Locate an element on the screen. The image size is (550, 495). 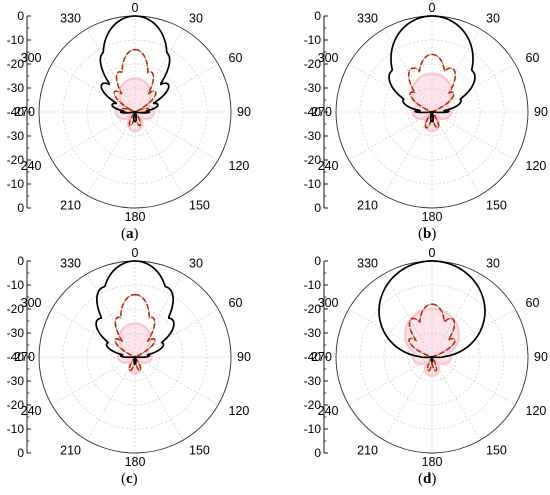
panel-label: (b) is located at coordinates (427, 234).